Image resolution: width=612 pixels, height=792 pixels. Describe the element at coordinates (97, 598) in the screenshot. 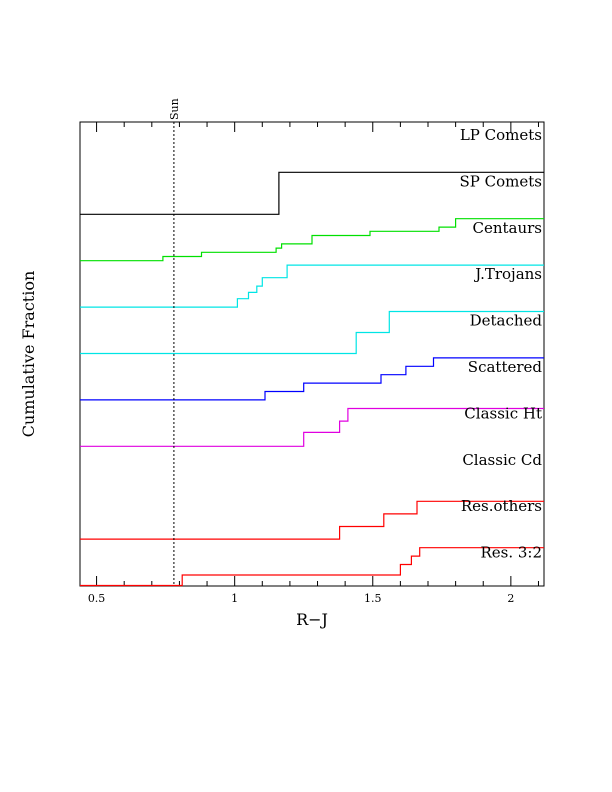

I see `x-tick-label: 0.5` at that location.